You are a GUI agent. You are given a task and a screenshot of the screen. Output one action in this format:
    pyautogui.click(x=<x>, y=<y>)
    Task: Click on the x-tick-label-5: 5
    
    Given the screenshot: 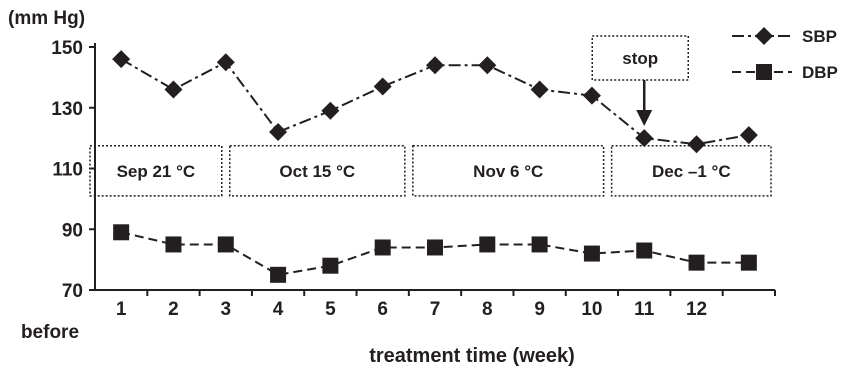 What is the action you would take?
    pyautogui.click(x=330, y=309)
    